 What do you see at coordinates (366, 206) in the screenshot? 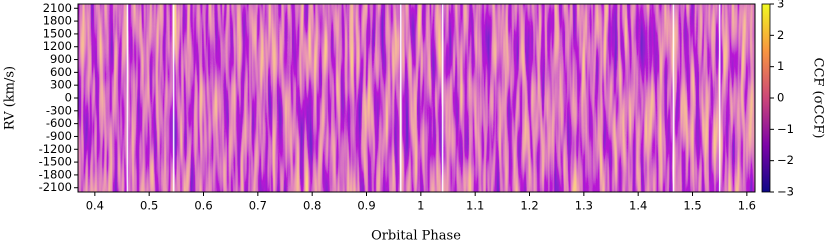
I see `x-tick-label: 0.9` at bounding box center [366, 206].